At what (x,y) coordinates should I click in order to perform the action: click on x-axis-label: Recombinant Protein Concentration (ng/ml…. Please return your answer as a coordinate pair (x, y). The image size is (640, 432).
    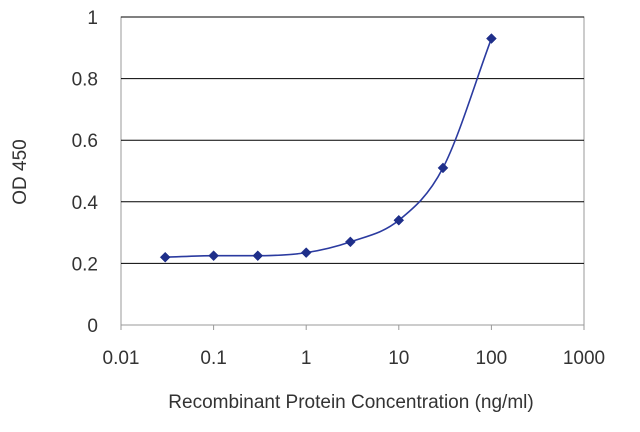
    Looking at the image, I should click on (350, 402).